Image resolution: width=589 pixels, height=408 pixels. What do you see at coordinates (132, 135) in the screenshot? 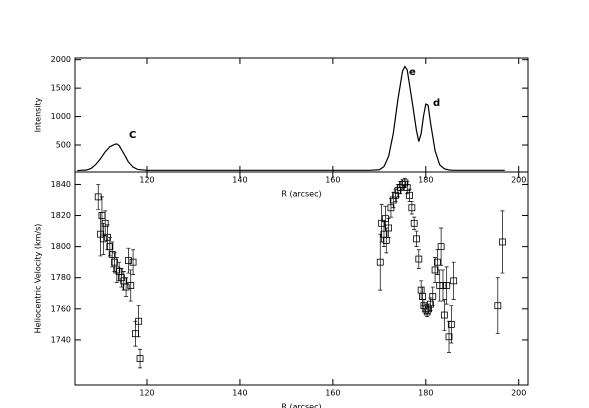
I see `annotation: C` at bounding box center [132, 135].